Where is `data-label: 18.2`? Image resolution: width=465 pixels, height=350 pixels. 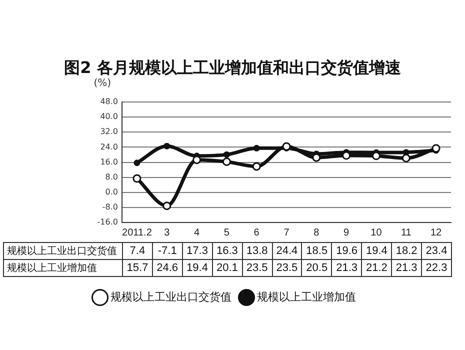 data-label: 18.2 is located at coordinates (407, 251).